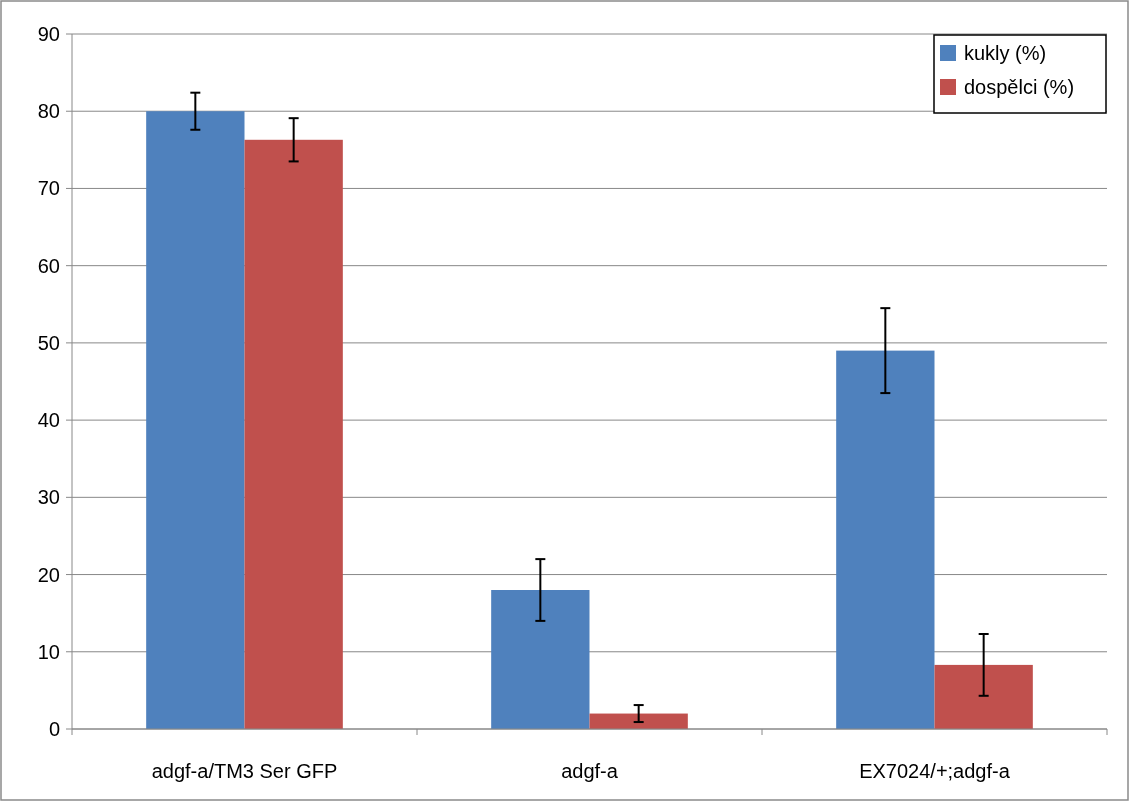 The height and width of the screenshot is (801, 1129). I want to click on y-tick-label: 50, so click(48, 342).